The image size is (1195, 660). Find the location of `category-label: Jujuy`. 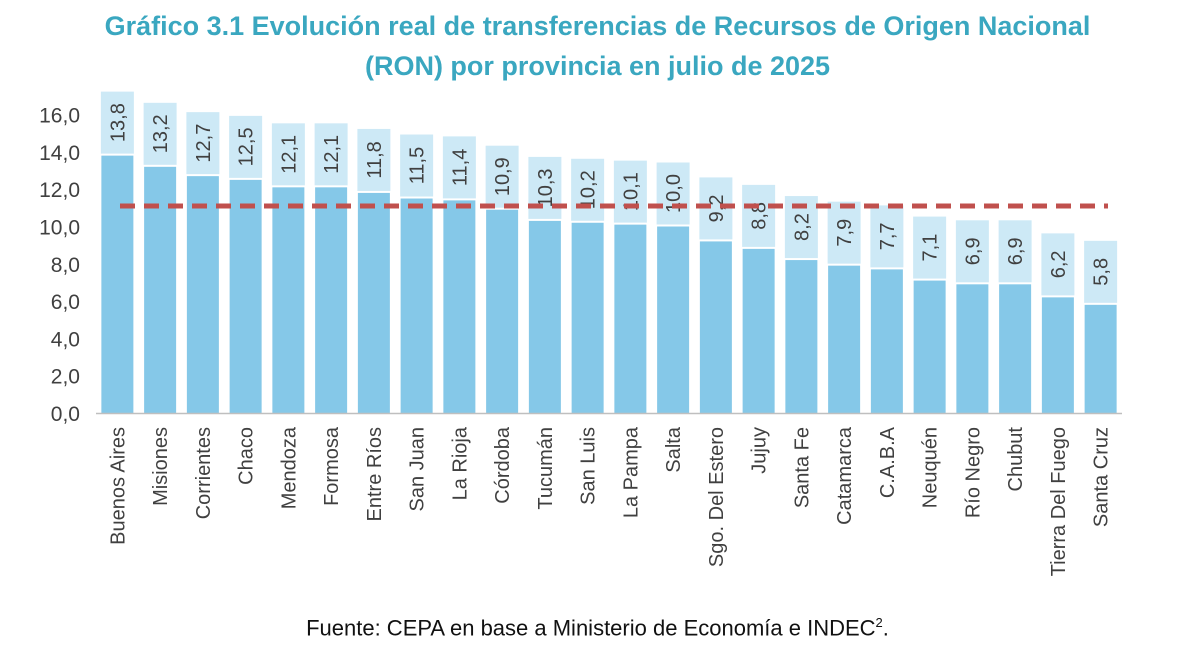

category-label: Jujuy is located at coordinates (760, 450).